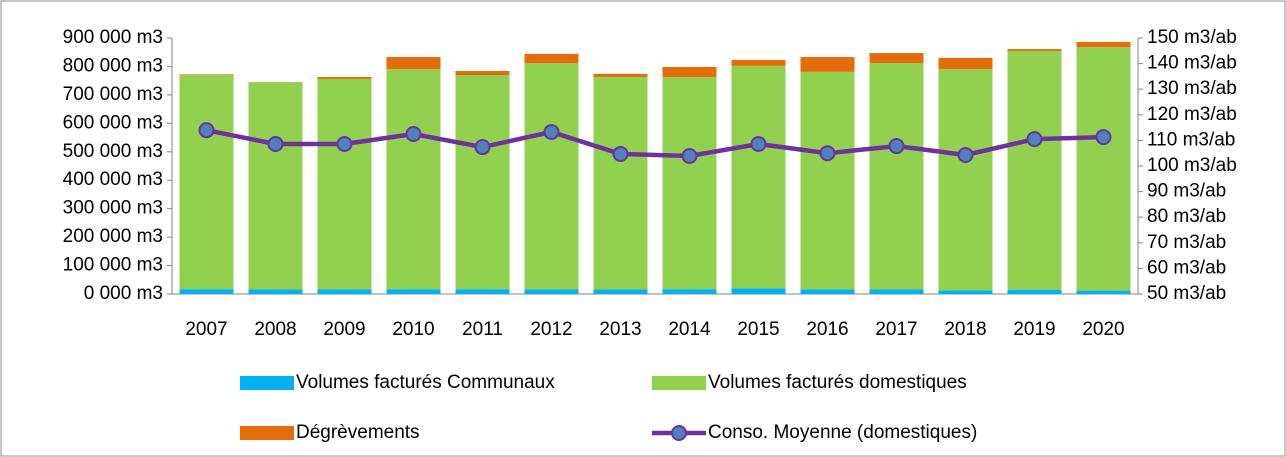  I want to click on x-tick-label: 2016, so click(827, 329).